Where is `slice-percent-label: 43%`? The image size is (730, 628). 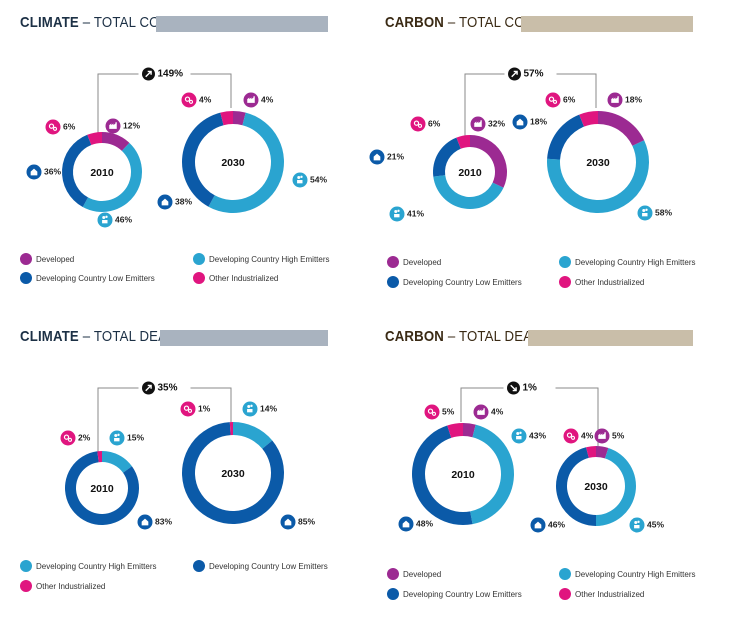
slice-percent-label: 43% is located at coordinates (537, 435).